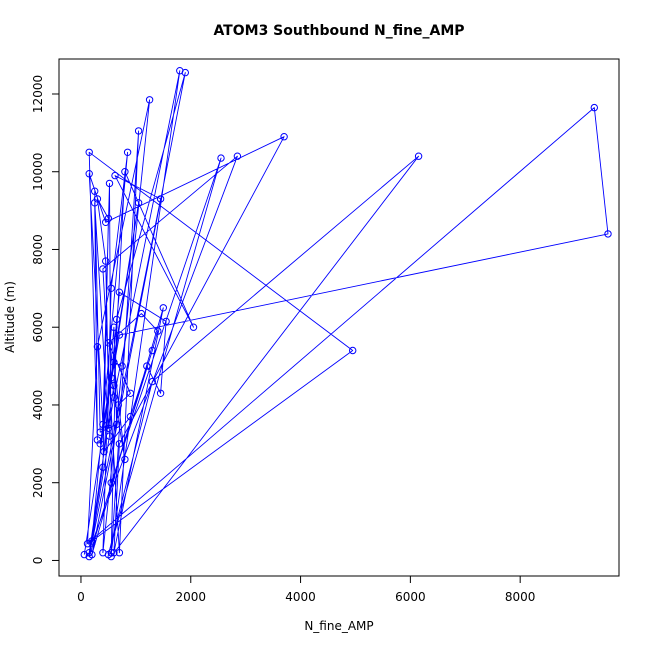 The width and height of the screenshot is (650, 650). Describe the element at coordinates (38, 482) in the screenshot. I see `y-tick-label: 2000` at that location.